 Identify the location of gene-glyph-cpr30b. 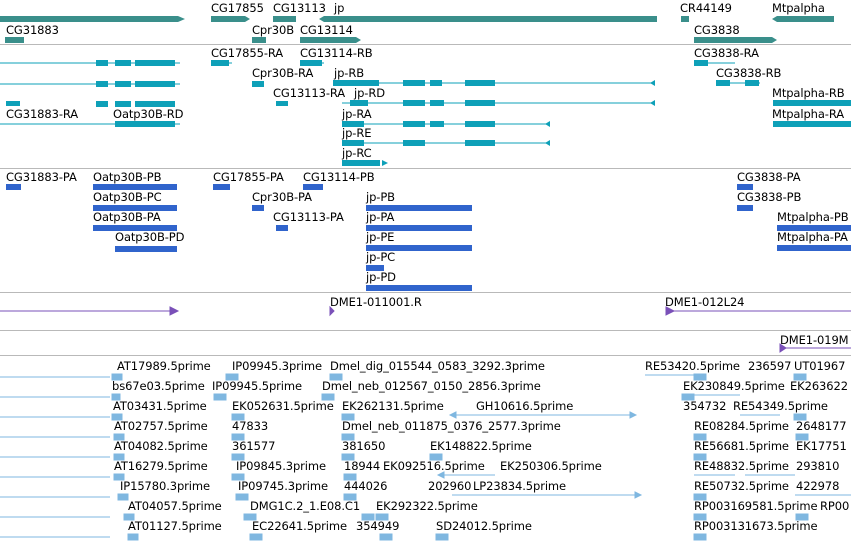
(259, 40).